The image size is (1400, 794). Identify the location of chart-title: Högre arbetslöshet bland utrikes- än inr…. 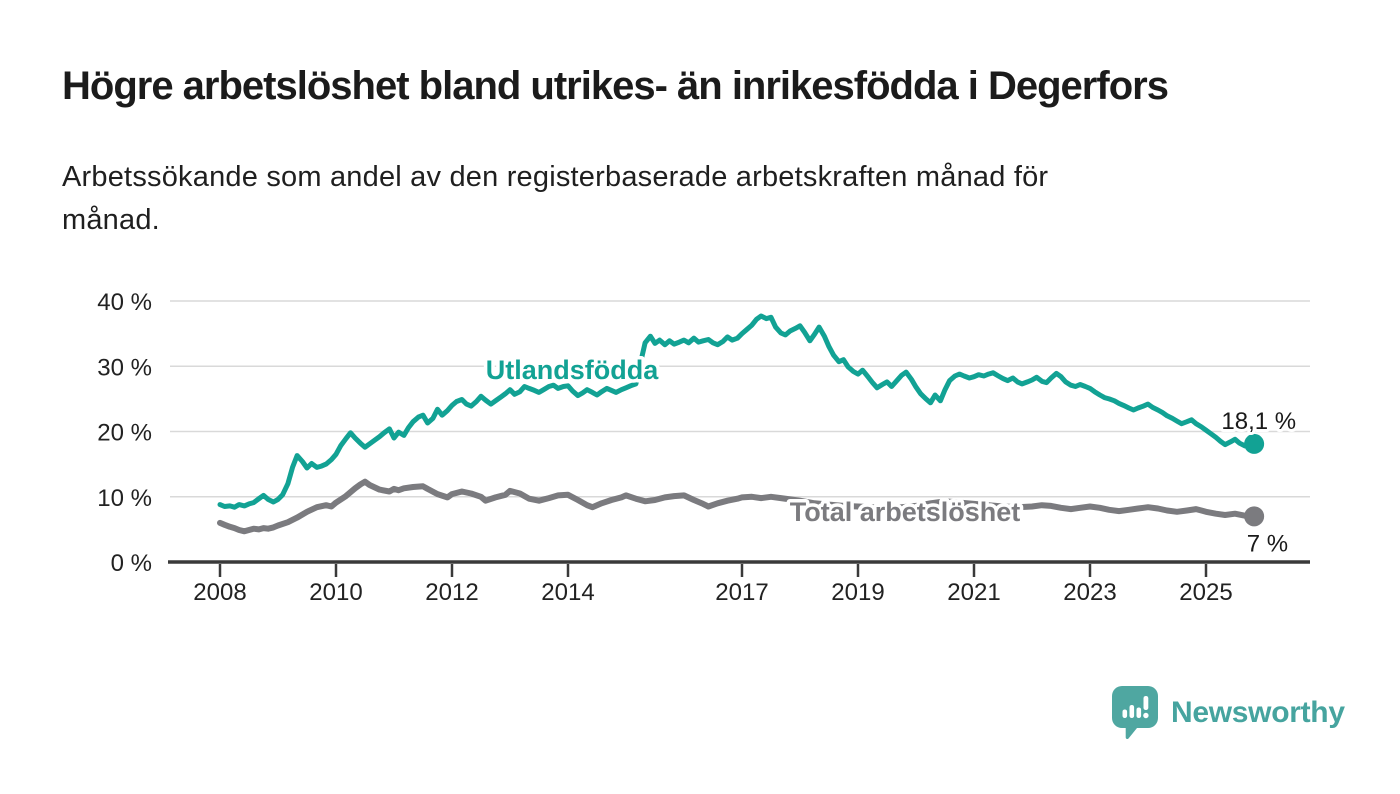
(615, 86).